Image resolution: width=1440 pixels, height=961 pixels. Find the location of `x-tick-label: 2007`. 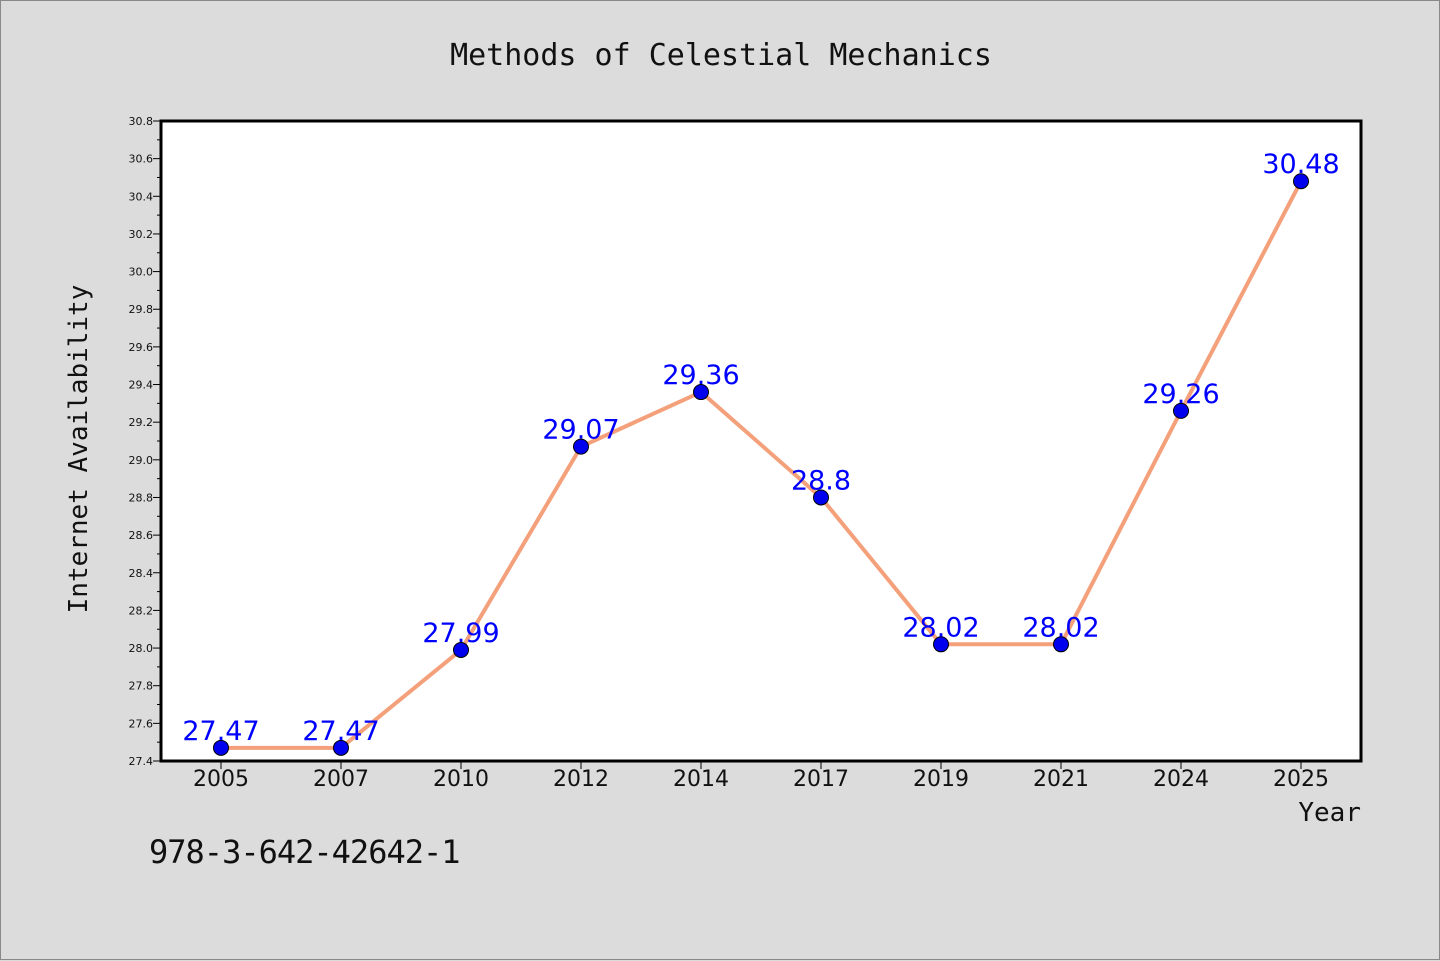

x-tick-label: 2007 is located at coordinates (341, 779).